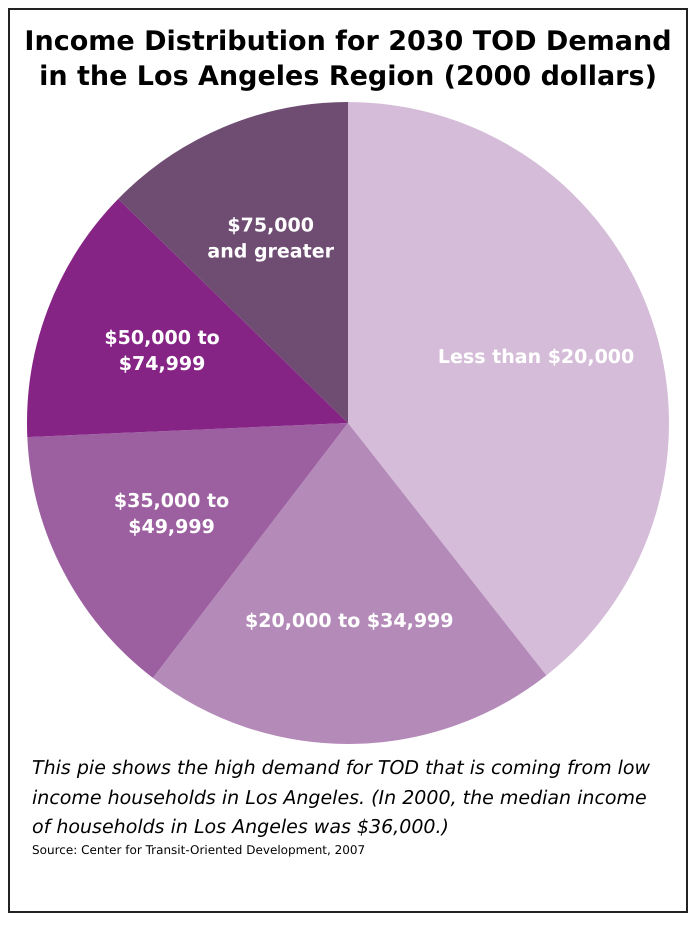 This screenshot has height=927, width=700. I want to click on slice-label: $50,000 to $74,999, so click(162, 351).